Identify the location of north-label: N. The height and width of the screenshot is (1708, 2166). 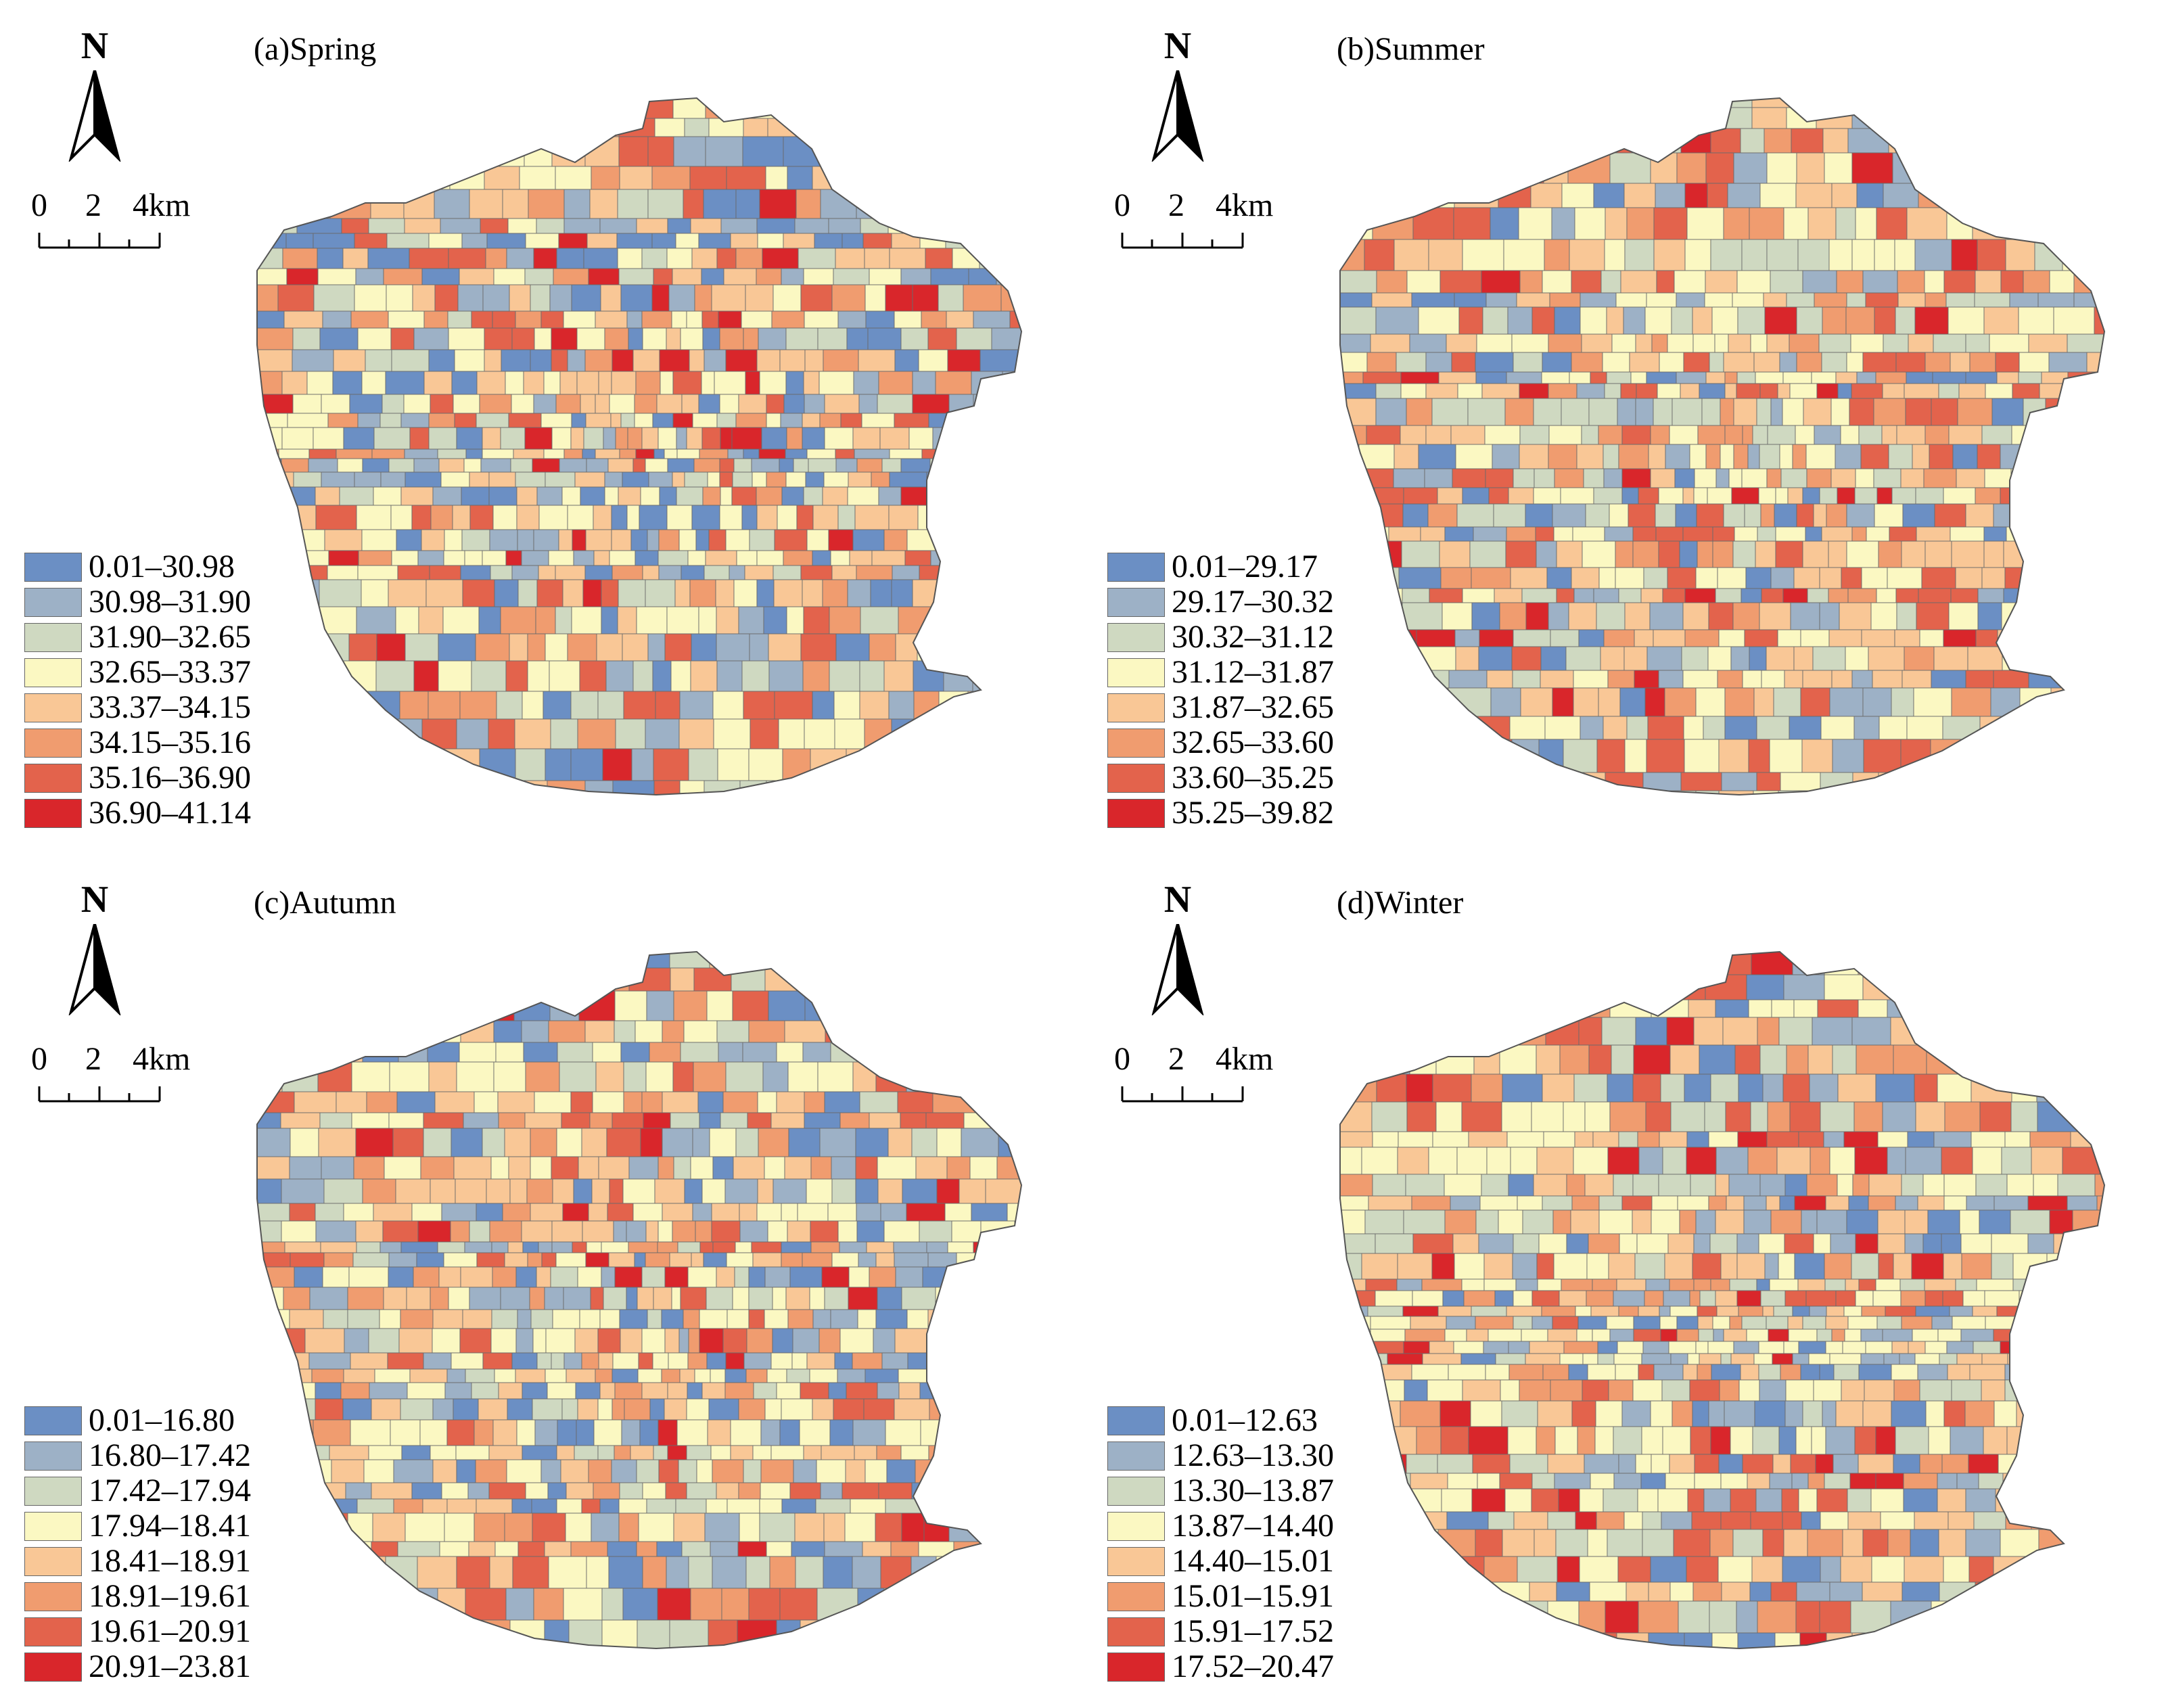
(1177, 900).